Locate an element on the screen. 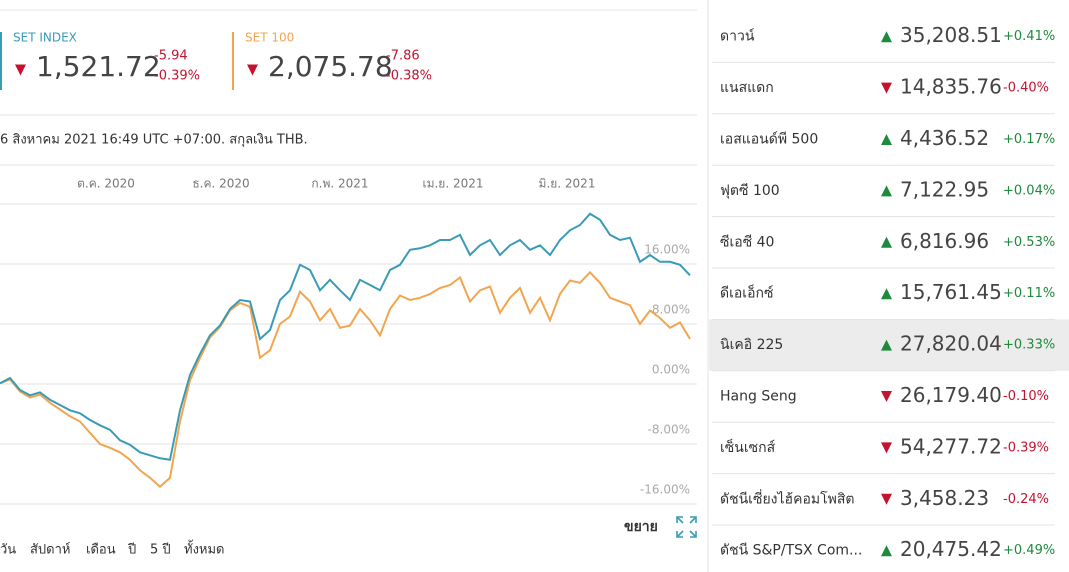 This screenshot has height=572, width=1069. index-value: 1,521.72 is located at coordinates (98, 66).